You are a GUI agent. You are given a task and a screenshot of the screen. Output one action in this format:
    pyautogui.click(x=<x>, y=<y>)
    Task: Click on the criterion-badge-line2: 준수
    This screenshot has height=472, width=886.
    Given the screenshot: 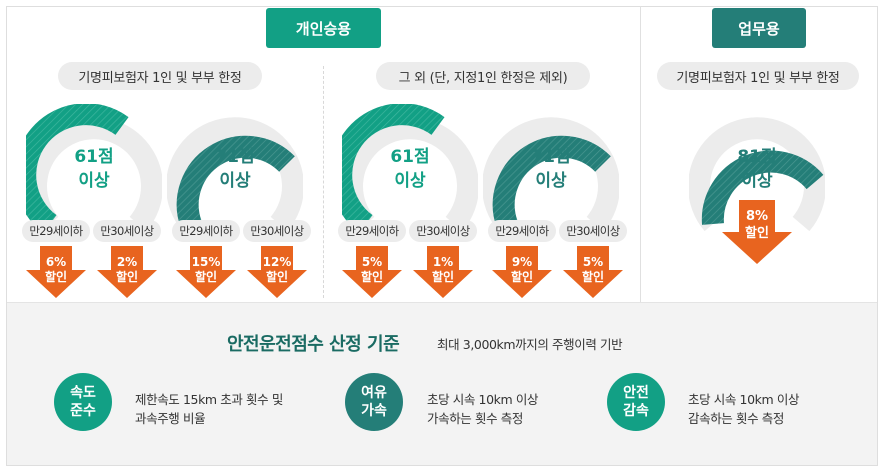 What is the action you would take?
    pyautogui.click(x=83, y=411)
    